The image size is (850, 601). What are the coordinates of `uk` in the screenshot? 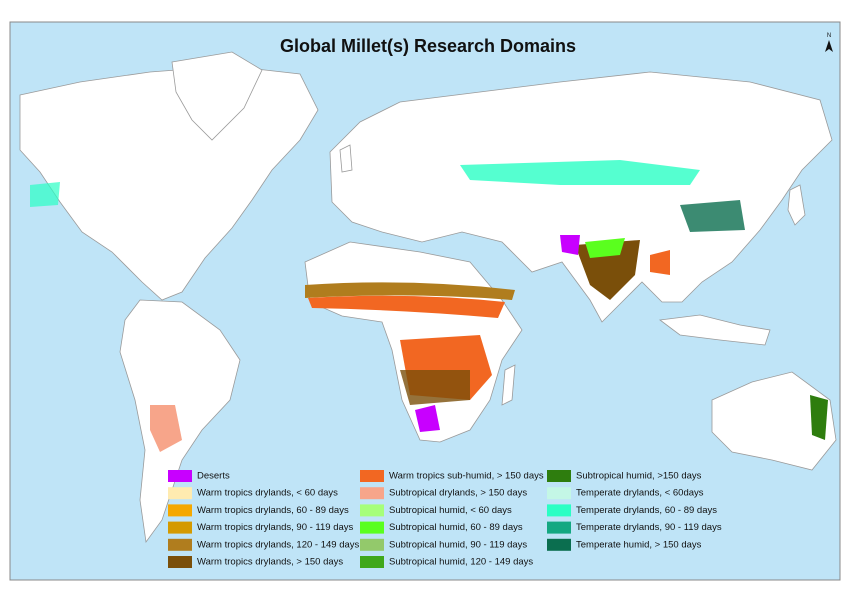 It's located at (346, 158).